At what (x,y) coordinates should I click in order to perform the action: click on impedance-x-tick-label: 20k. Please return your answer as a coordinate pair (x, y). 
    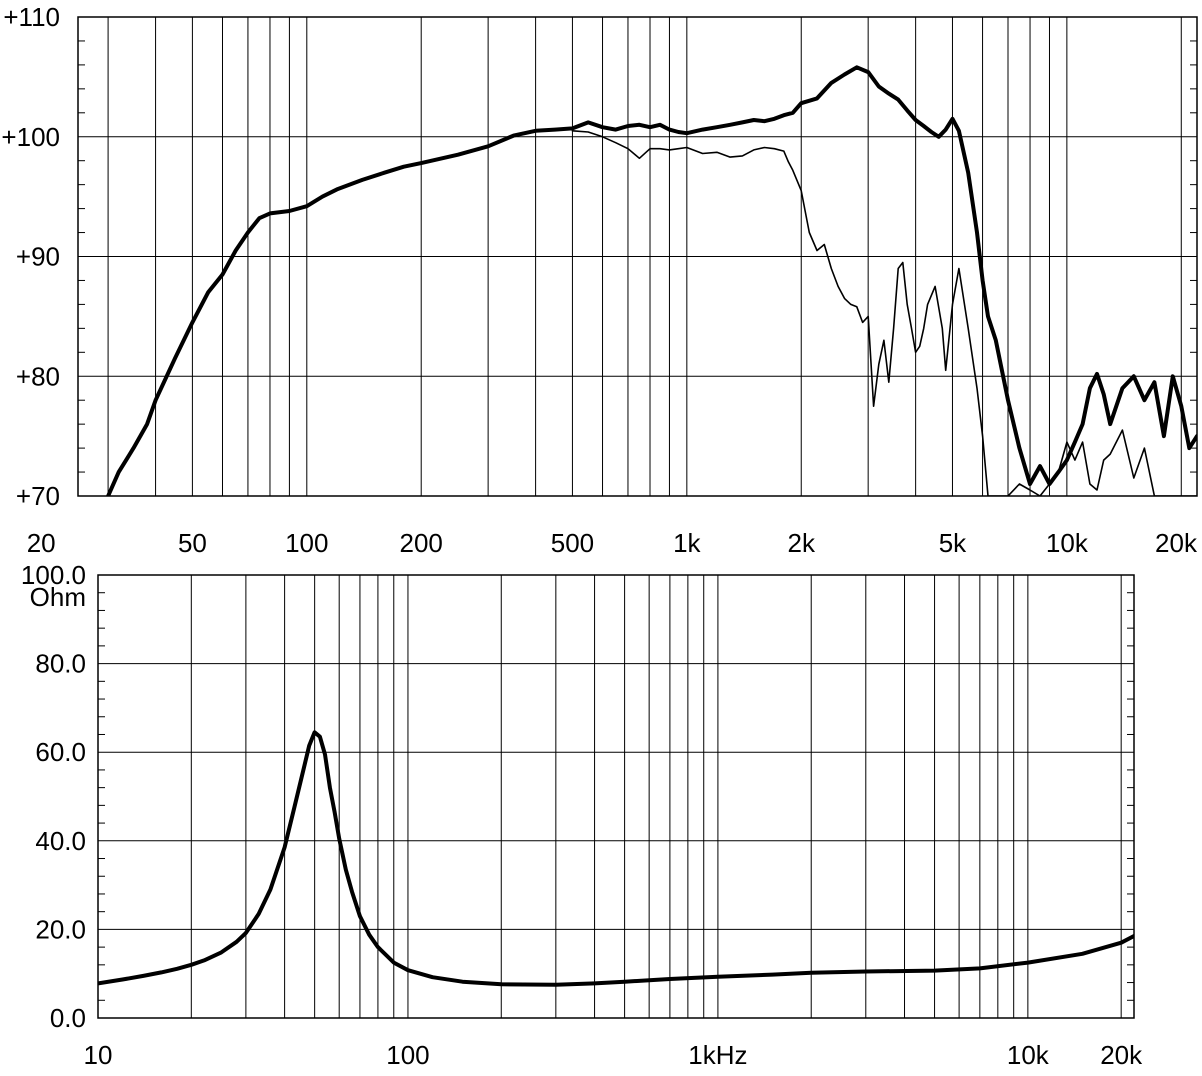
    Looking at the image, I should click on (1121, 1055).